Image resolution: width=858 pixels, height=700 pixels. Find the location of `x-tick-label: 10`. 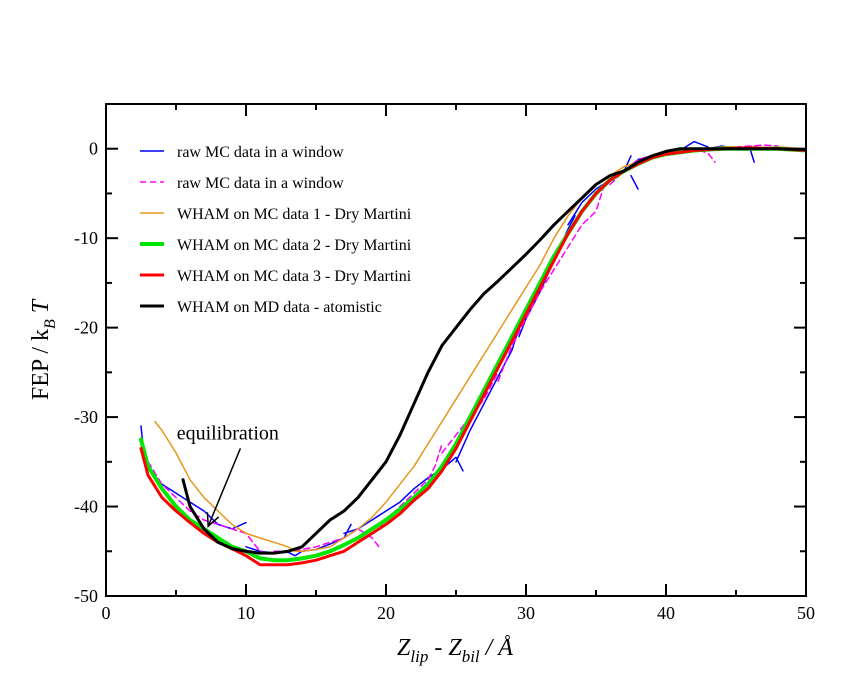

x-tick-label: 10 is located at coordinates (246, 613).